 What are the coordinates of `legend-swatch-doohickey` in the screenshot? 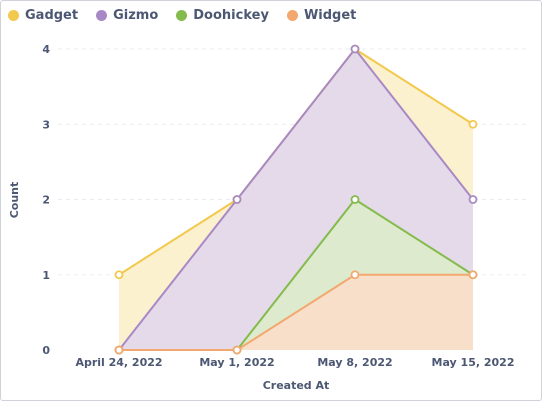 It's located at (182, 15).